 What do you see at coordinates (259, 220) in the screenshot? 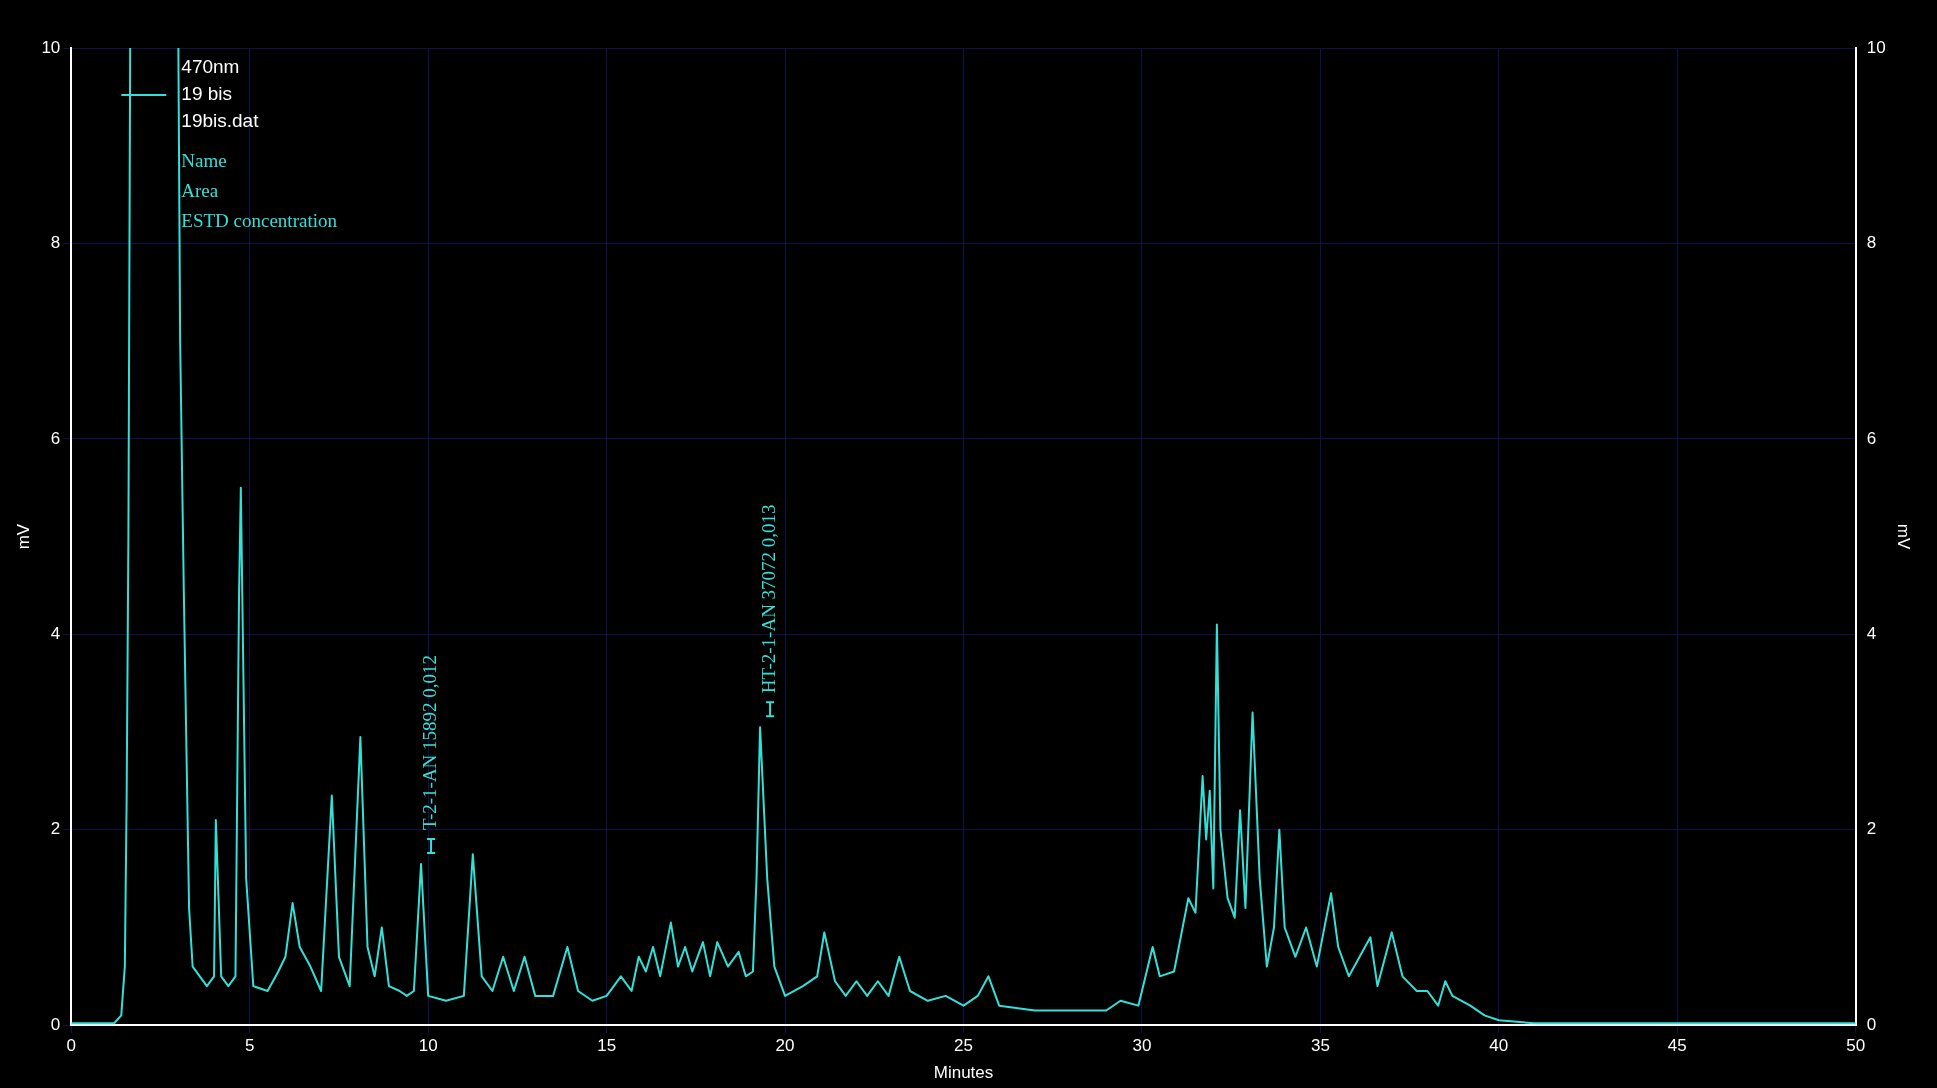
I see `annotation: ESTD concentration` at bounding box center [259, 220].